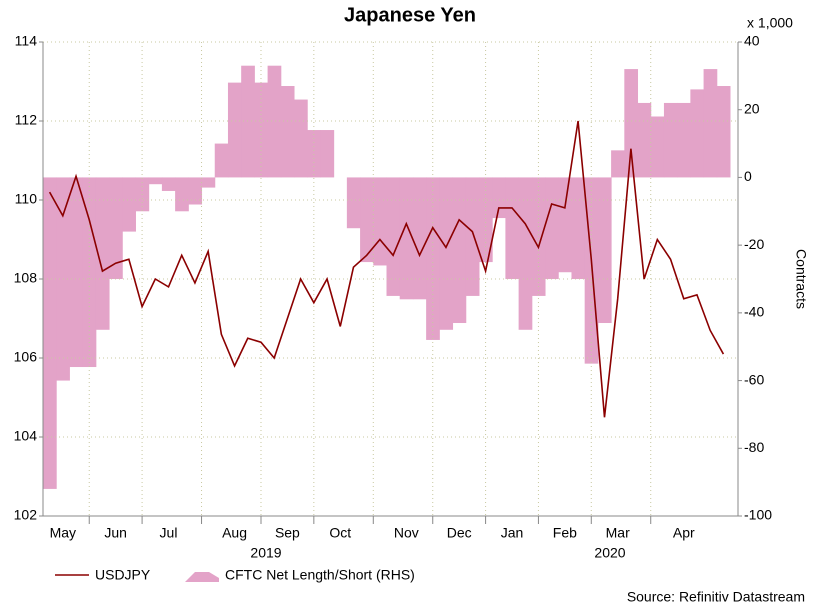  I want to click on x-tick-label: Jan, so click(512, 533).